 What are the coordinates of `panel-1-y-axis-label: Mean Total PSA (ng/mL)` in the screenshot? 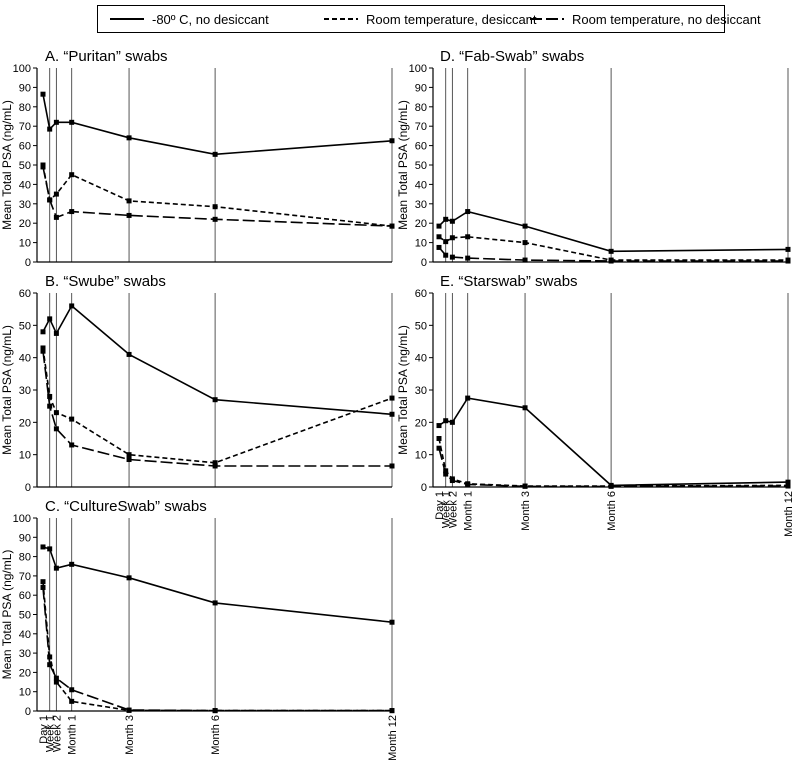 It's located at (7, 390).